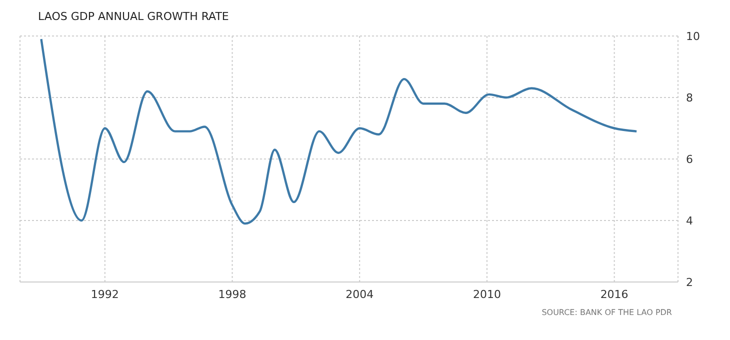  I want to click on y-tick-label: 6, so click(689, 159).